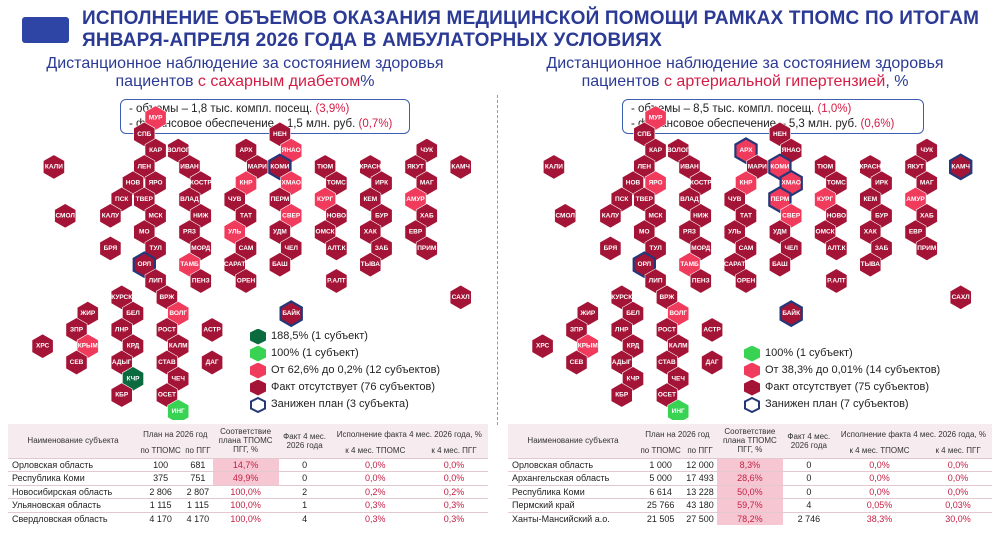 The image size is (1000, 541). What do you see at coordinates (167, 329) in the screenshot?
I see `left-region-label: РОСТ` at bounding box center [167, 329].